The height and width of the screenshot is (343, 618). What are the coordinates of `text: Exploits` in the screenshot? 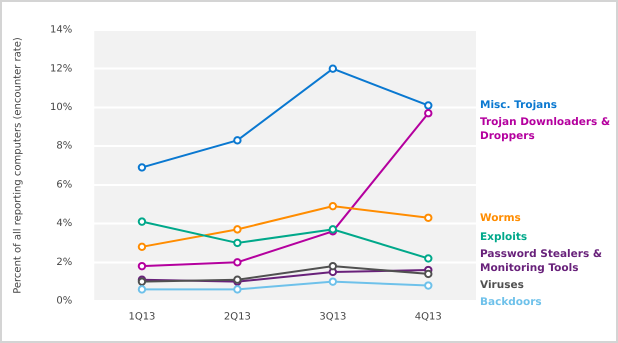 It's located at (504, 237).